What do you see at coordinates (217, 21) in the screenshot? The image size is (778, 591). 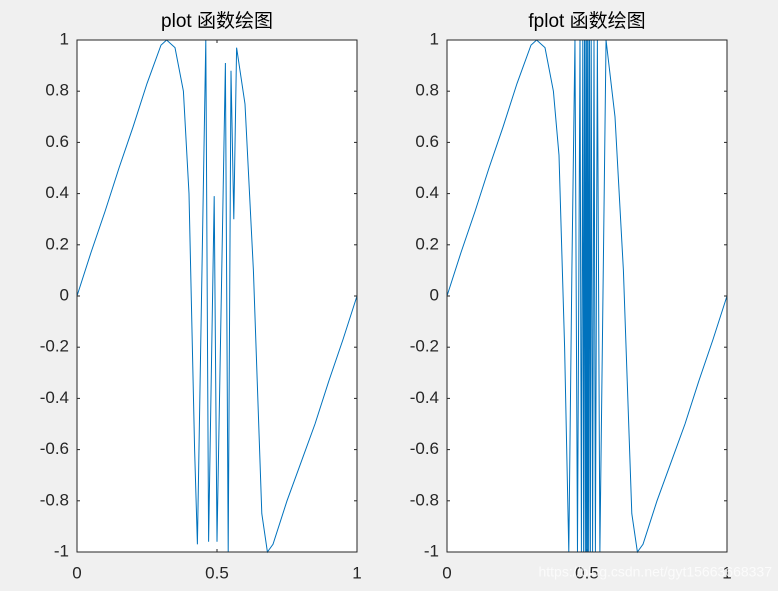 I see `chart-title: plot 函数绘图` at bounding box center [217, 21].